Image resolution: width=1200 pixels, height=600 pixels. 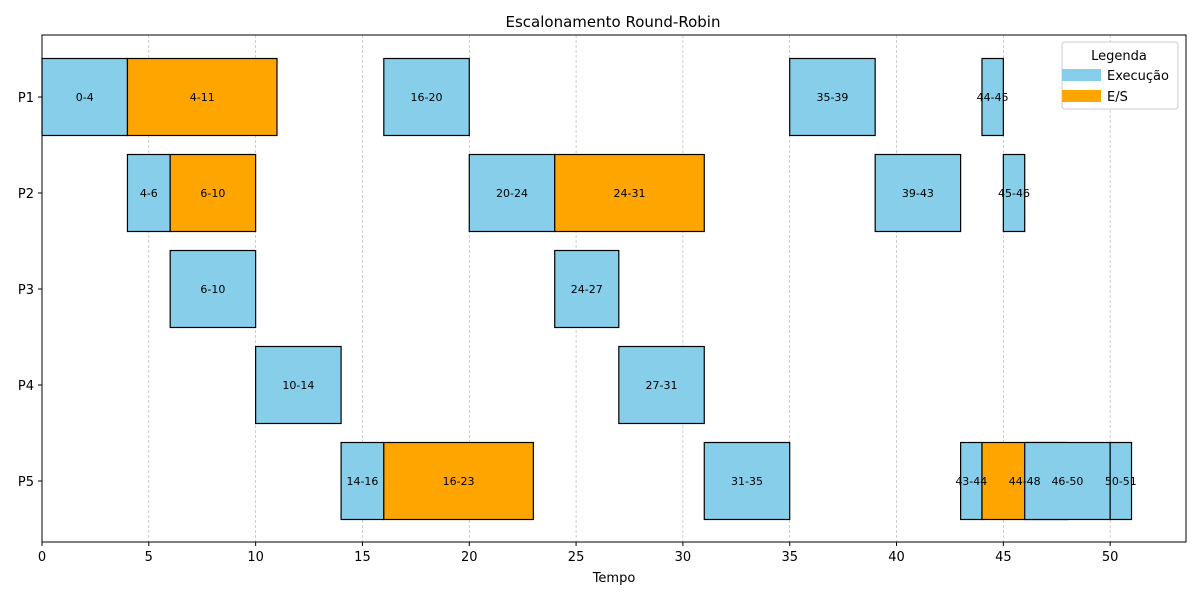 I want to click on bar-label: 24-31, so click(x=630, y=193).